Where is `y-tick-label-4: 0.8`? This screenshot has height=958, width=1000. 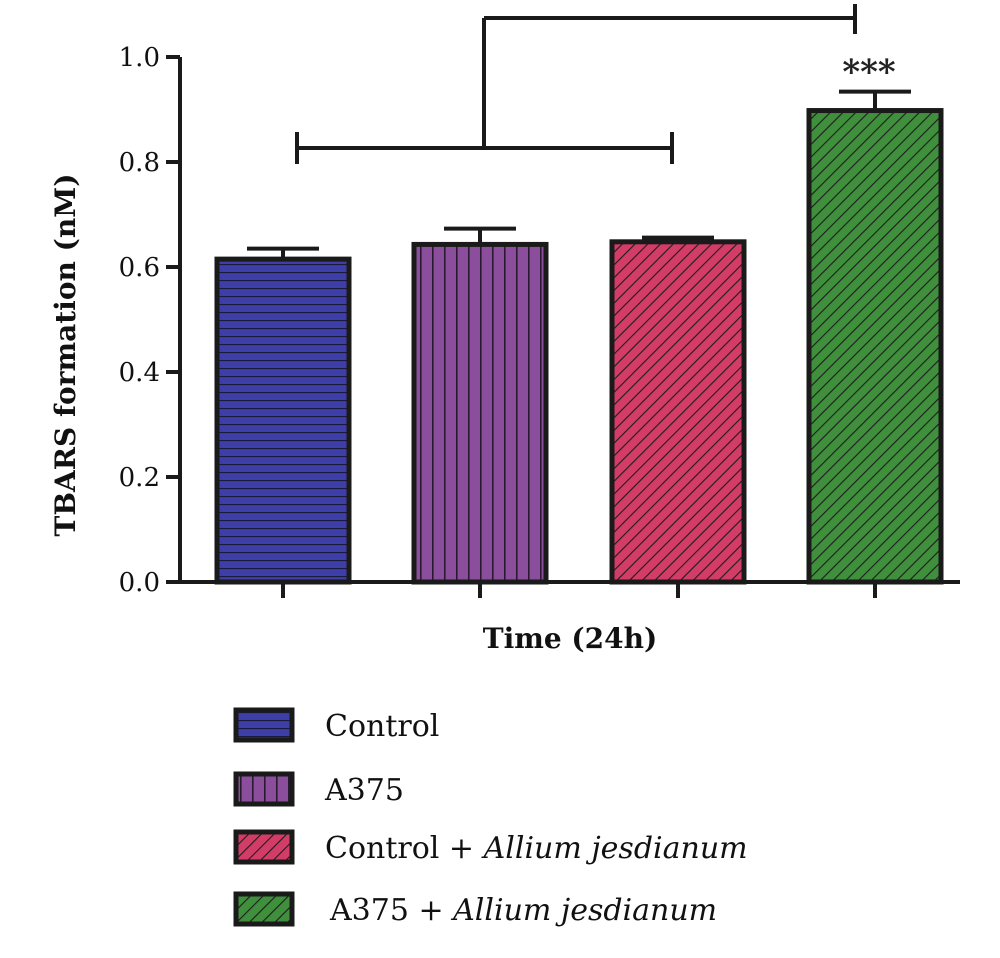 y-tick-label-4: 0.8 is located at coordinates (139, 163).